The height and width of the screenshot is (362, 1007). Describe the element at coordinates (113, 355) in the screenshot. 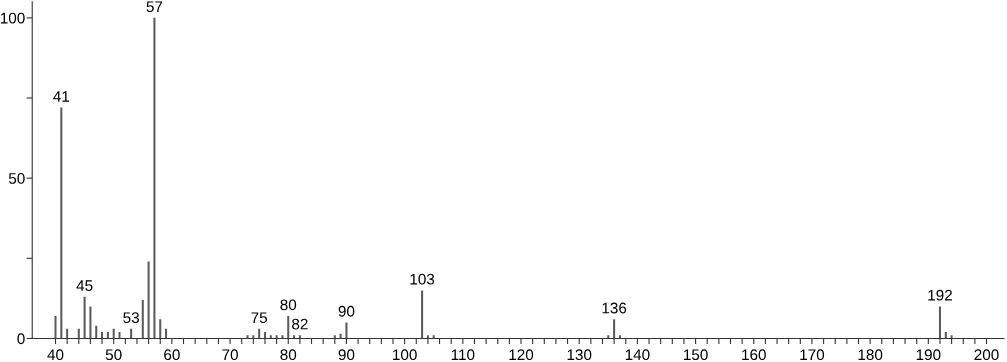

I see `x-tick-label: 50` at that location.